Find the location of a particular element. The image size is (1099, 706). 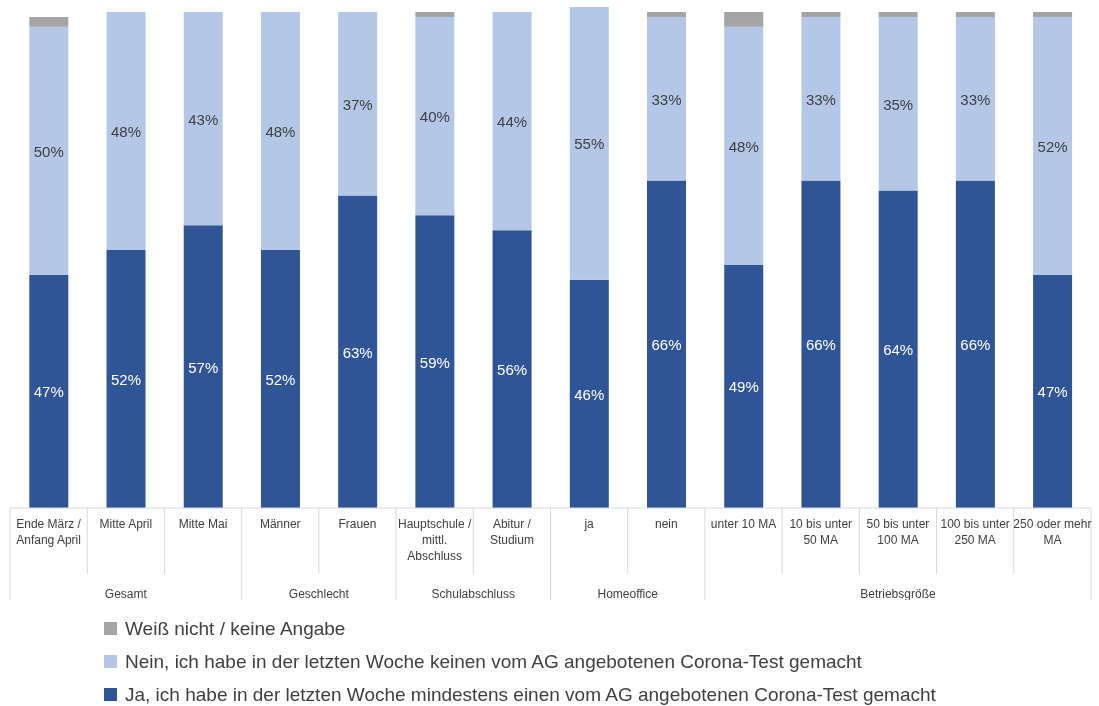

x-tick-label: Abitur / Studium is located at coordinates (511, 532).